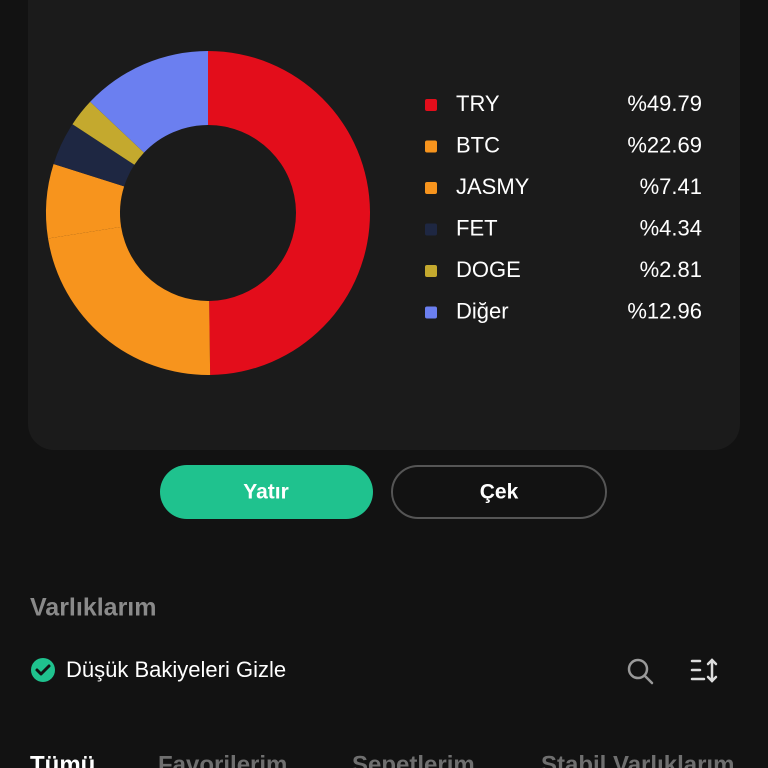  What do you see at coordinates (477, 227) in the screenshot?
I see `legend-label: FET` at bounding box center [477, 227].